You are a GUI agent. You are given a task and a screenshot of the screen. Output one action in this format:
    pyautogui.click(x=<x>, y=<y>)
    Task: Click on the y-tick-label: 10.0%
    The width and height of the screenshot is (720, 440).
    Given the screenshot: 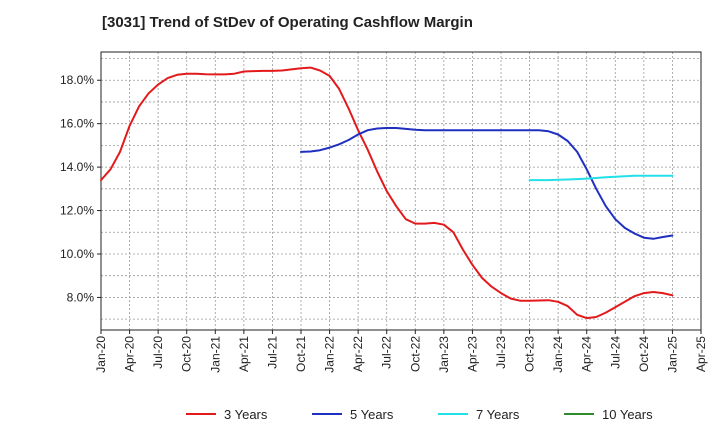 What is the action you would take?
    pyautogui.click(x=77, y=254)
    